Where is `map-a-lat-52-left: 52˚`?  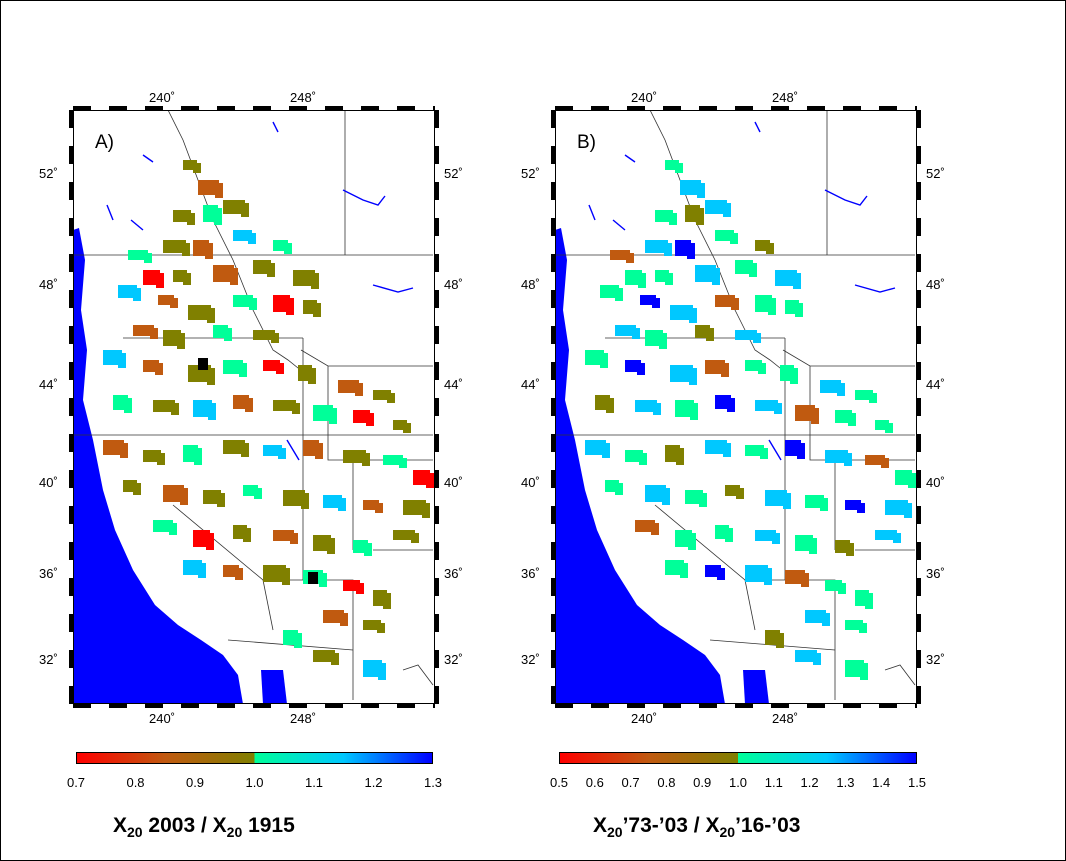 map-a-lat-52-left: 52˚ is located at coordinates (48, 173).